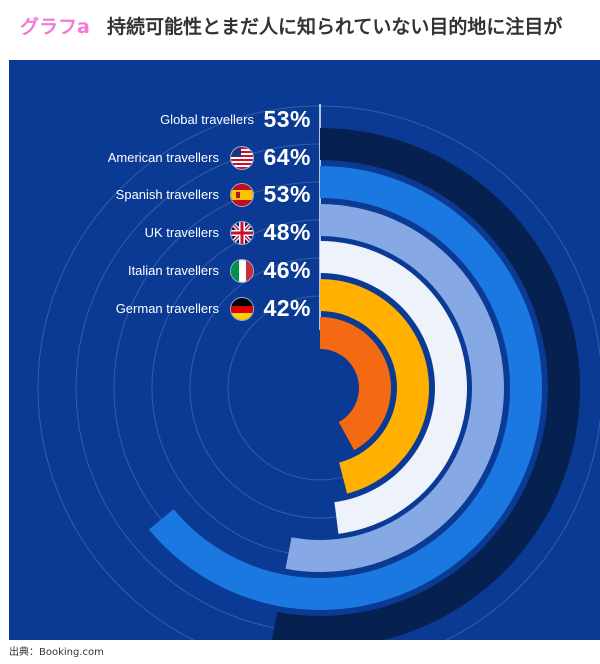 This screenshot has height=664, width=600. I want to click on graph-tag: グラフa, so click(55, 27).